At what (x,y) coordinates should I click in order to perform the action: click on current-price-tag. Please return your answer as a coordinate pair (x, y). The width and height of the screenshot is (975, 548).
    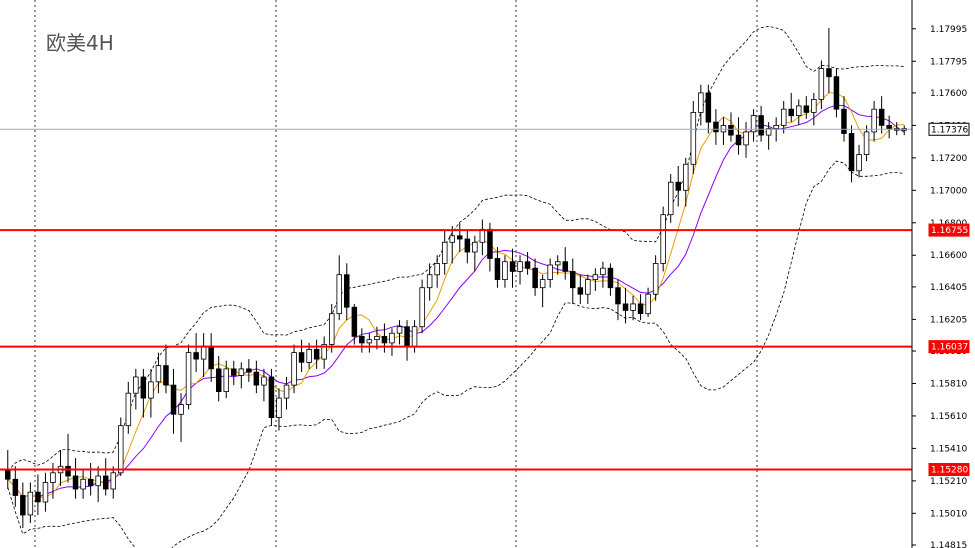
    Looking at the image, I should click on (949, 129).